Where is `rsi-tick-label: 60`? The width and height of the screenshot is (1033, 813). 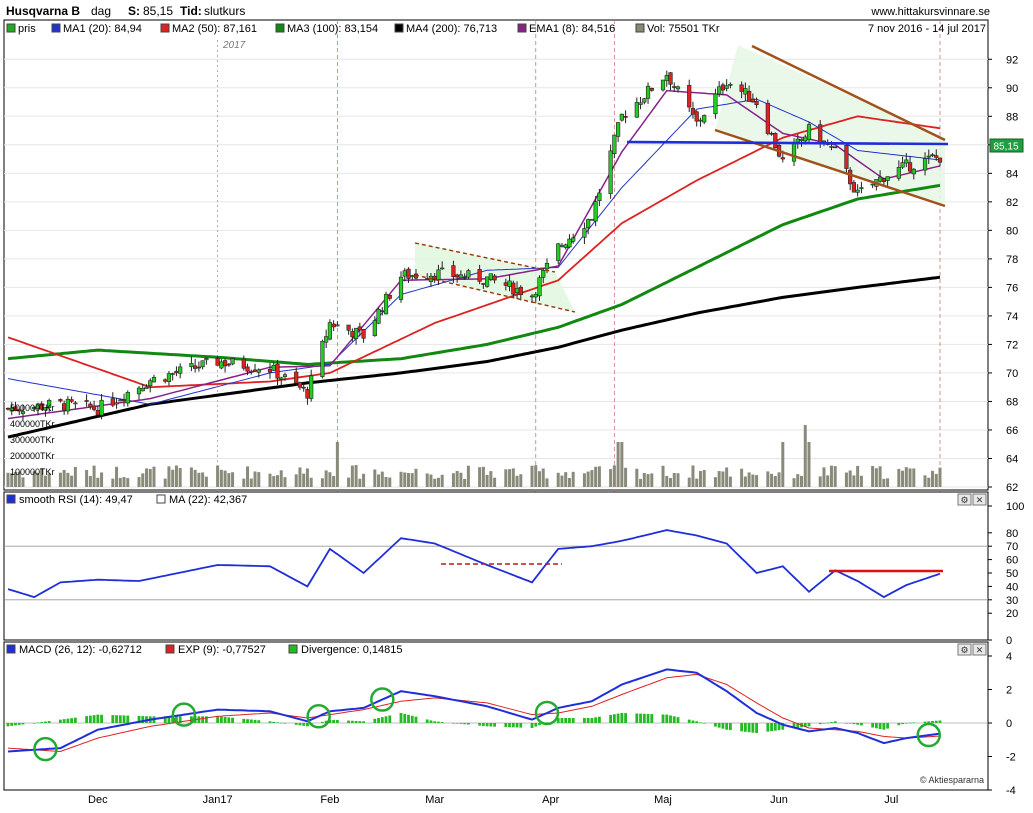
rsi-tick-label: 60 is located at coordinates (1012, 561).